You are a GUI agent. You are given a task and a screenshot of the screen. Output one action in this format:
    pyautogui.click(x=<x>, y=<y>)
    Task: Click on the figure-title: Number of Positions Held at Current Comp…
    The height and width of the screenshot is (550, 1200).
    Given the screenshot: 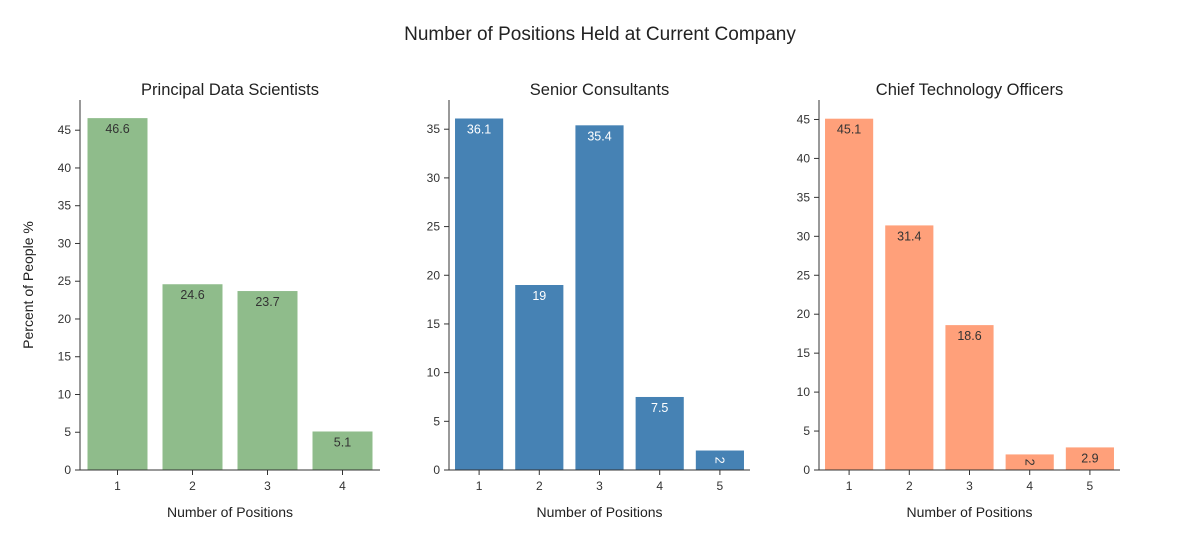 What is the action you would take?
    pyautogui.click(x=600, y=34)
    